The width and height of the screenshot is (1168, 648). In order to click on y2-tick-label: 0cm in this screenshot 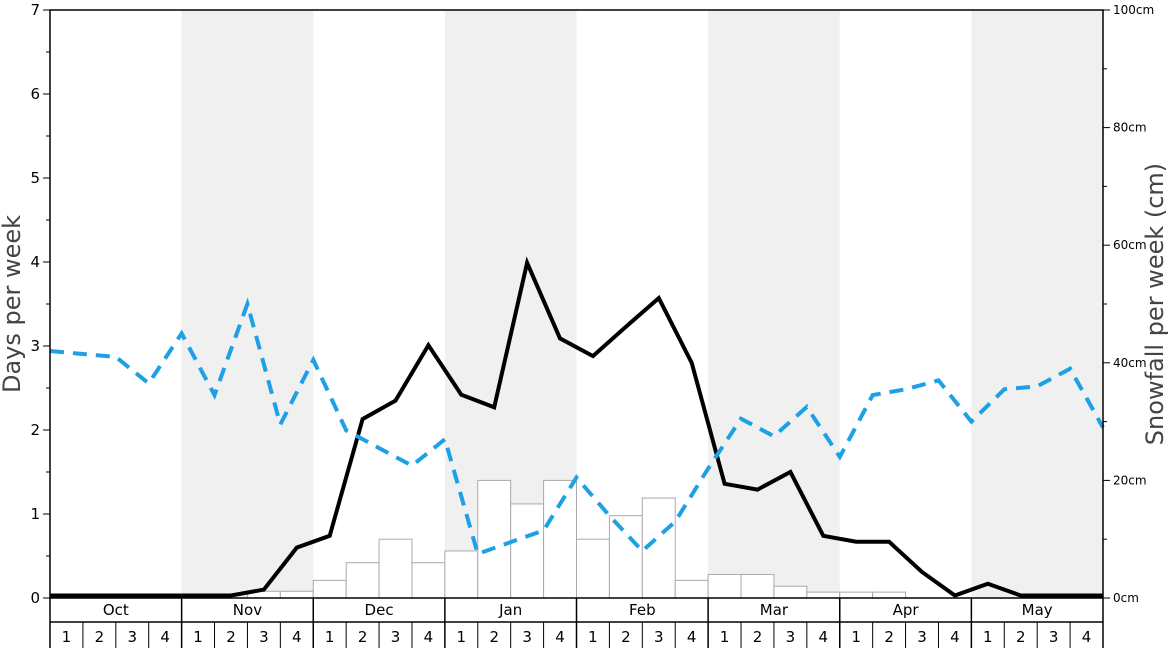, I will do `click(1126, 598)`.